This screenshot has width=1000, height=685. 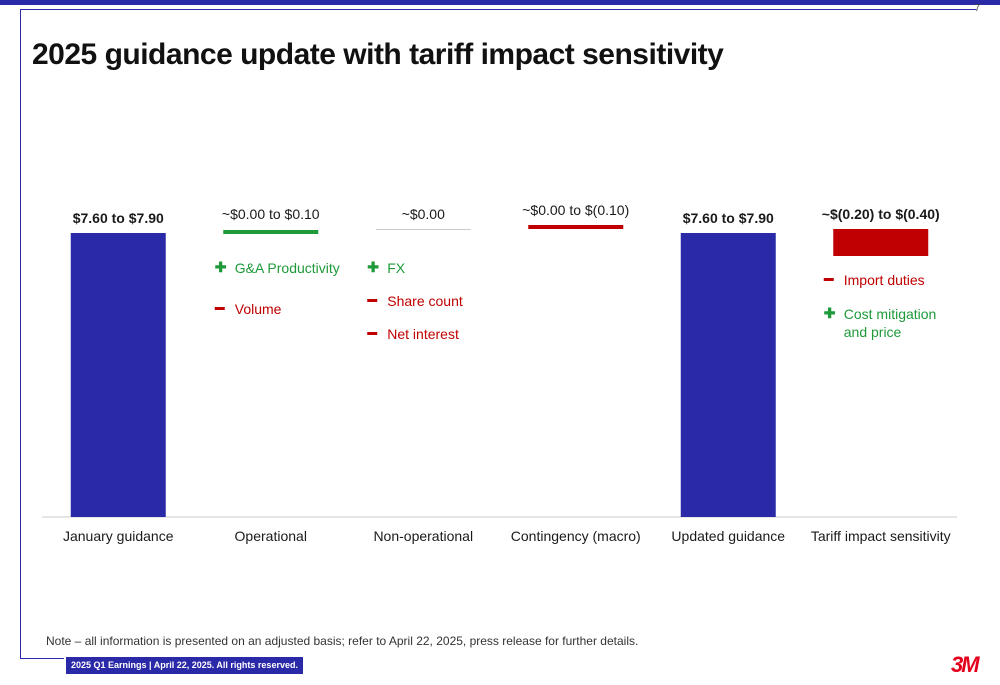 What do you see at coordinates (575, 210) in the screenshot?
I see `value-label-contingency-macro: ~$0.00 to $(0.10)` at bounding box center [575, 210].